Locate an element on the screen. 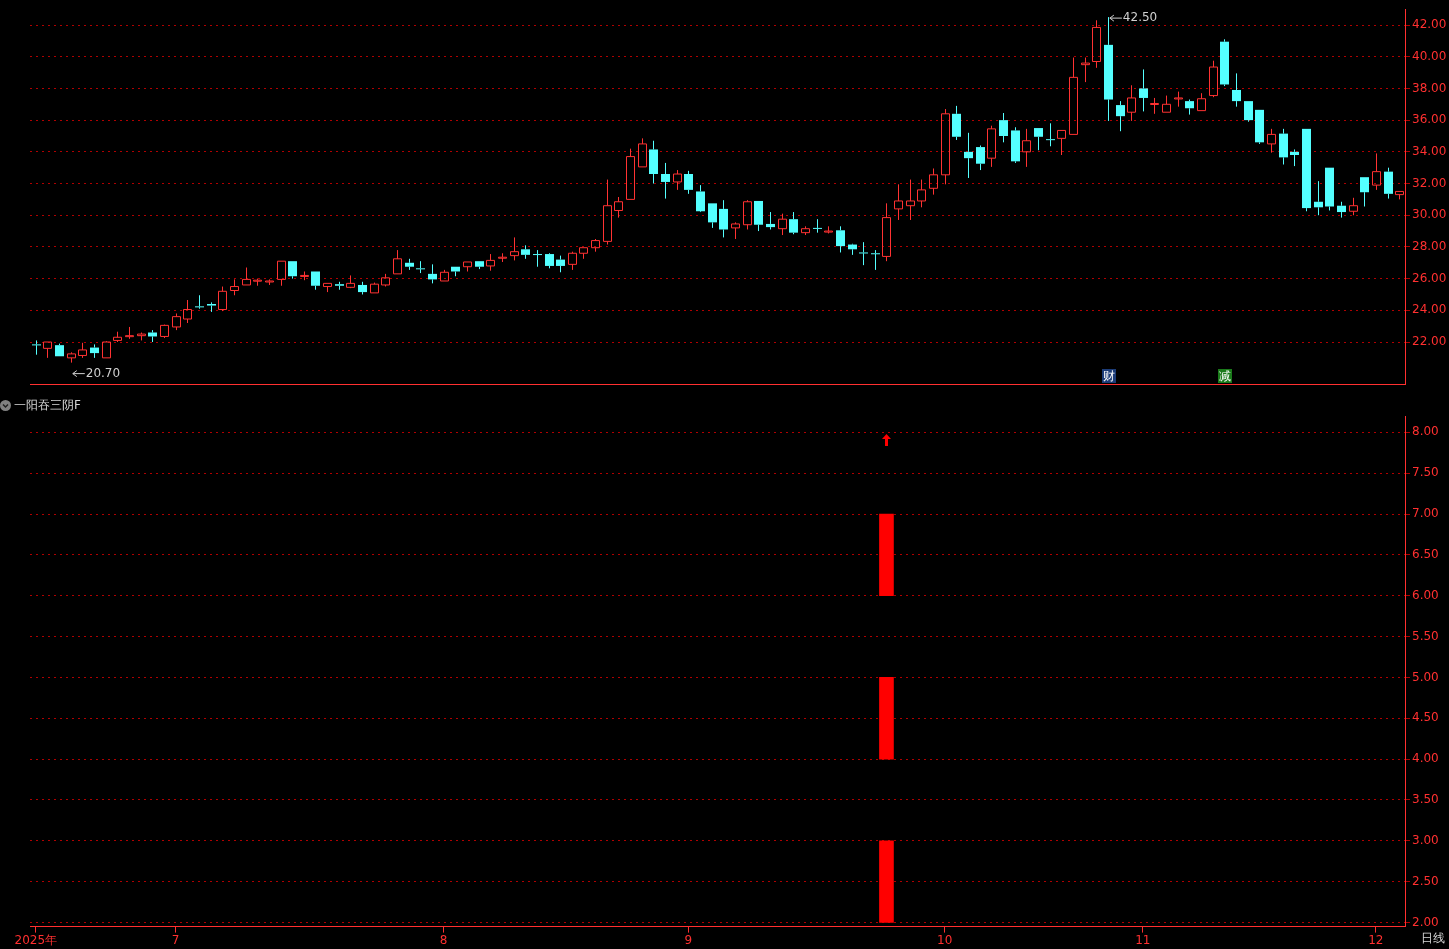 Image resolution: width=1449 pixels, height=949 pixels. y-tick-label: 36.00 is located at coordinates (1429, 119).